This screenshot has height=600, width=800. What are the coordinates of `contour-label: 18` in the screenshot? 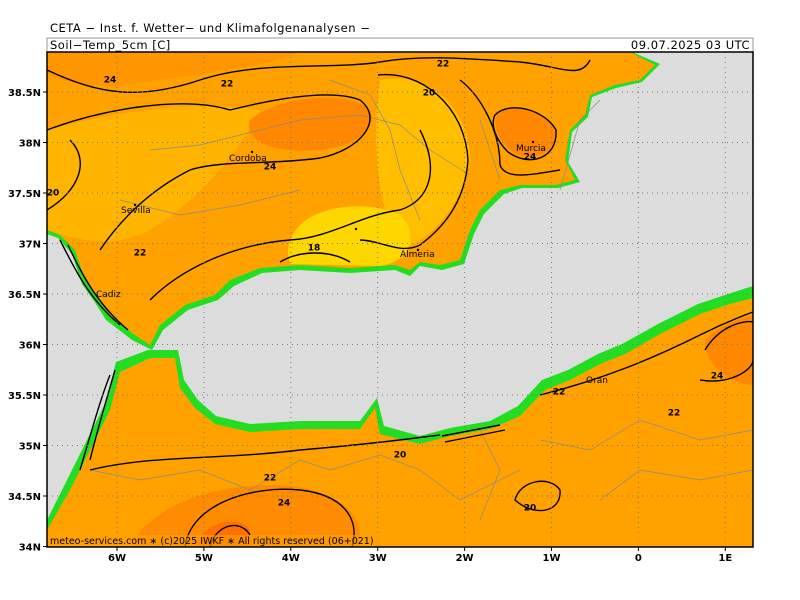 It's located at (314, 249).